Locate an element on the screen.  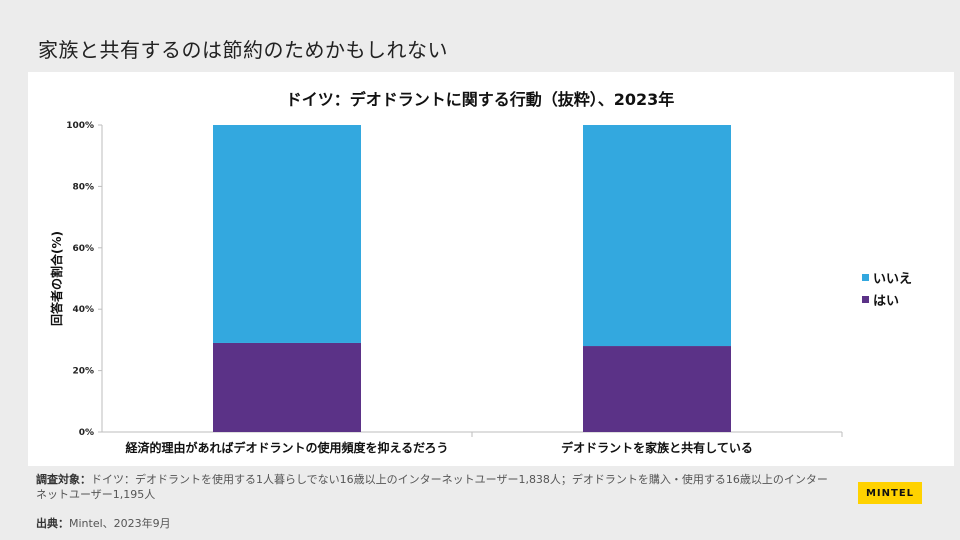
source-note: 出典：Mintel、2023年9月 is located at coordinates (103, 523).